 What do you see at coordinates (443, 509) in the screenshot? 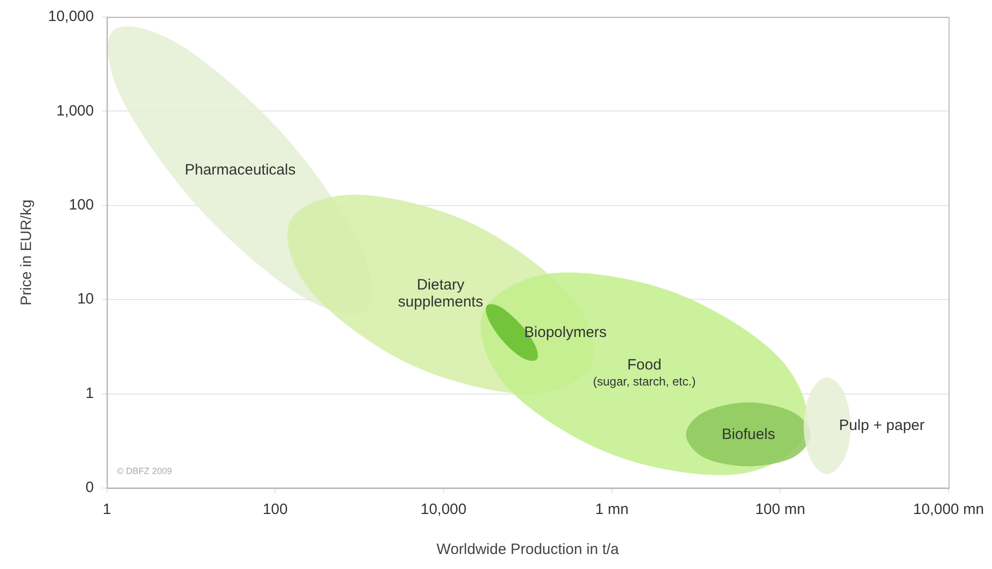
I see `x-tick-label: 10,000` at bounding box center [443, 509].